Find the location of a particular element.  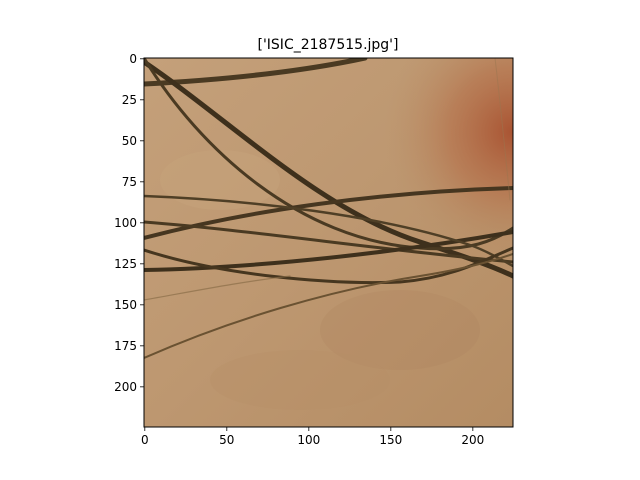

figure-title: ['ISIC_2187515.jpg'] is located at coordinates (327, 45).